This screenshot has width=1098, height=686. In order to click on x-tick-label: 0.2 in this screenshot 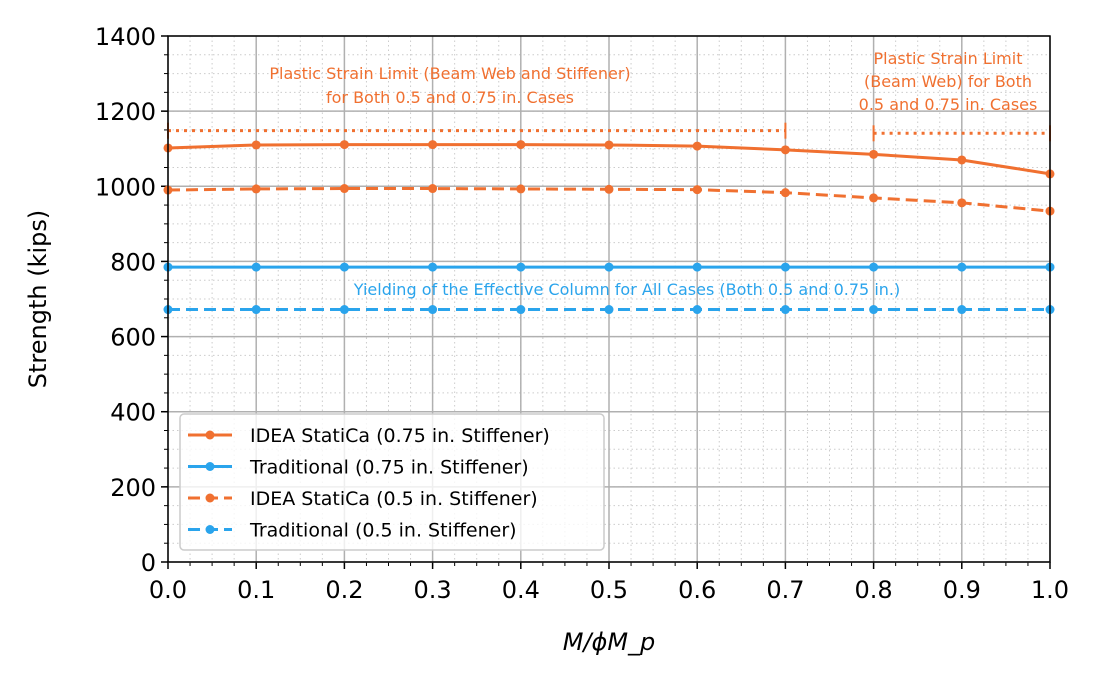, I will do `click(344, 590)`.